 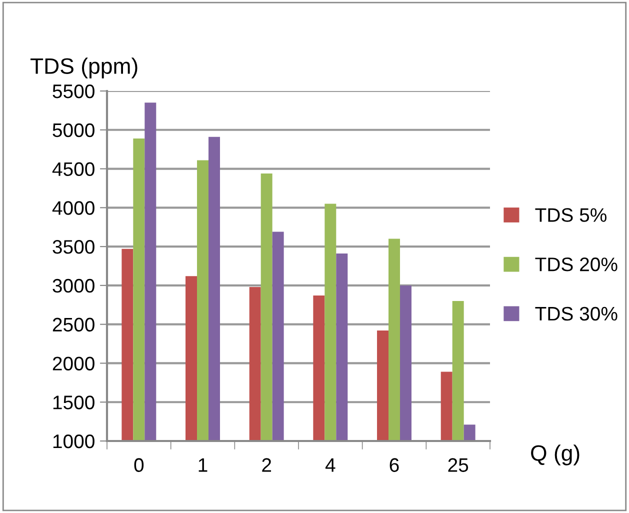 I want to click on y-tick-label: 1500, so click(x=73, y=403).